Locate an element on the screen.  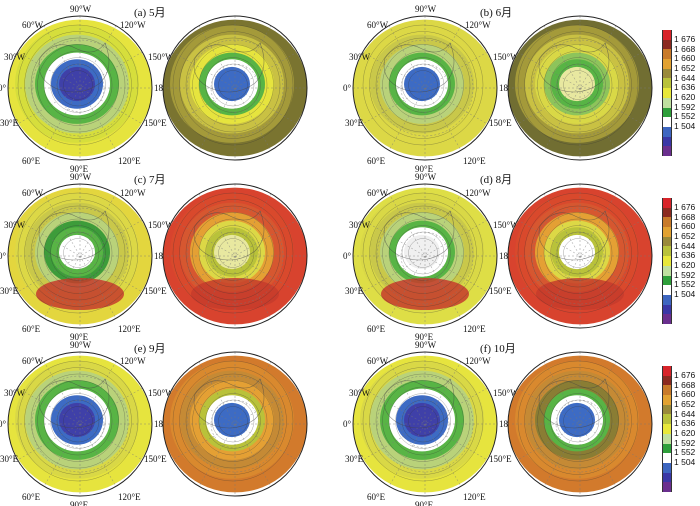
panel-title-e: (e) 9月 is located at coordinates (150, 349).